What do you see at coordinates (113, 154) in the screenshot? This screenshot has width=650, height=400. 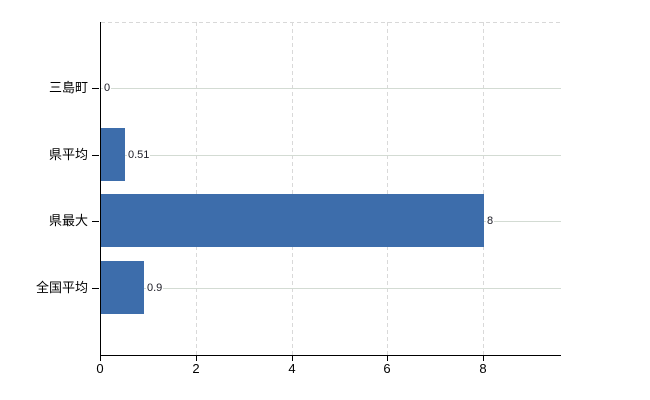 I see `bar-県平均` at bounding box center [113, 154].